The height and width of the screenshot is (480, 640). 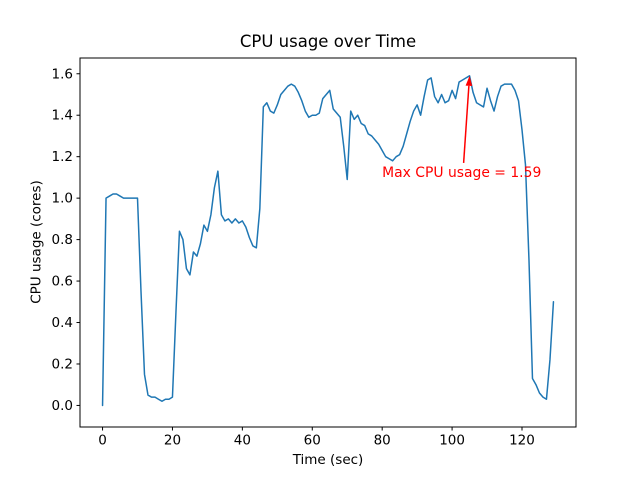 I want to click on x-tick-label: 60, so click(x=312, y=441).